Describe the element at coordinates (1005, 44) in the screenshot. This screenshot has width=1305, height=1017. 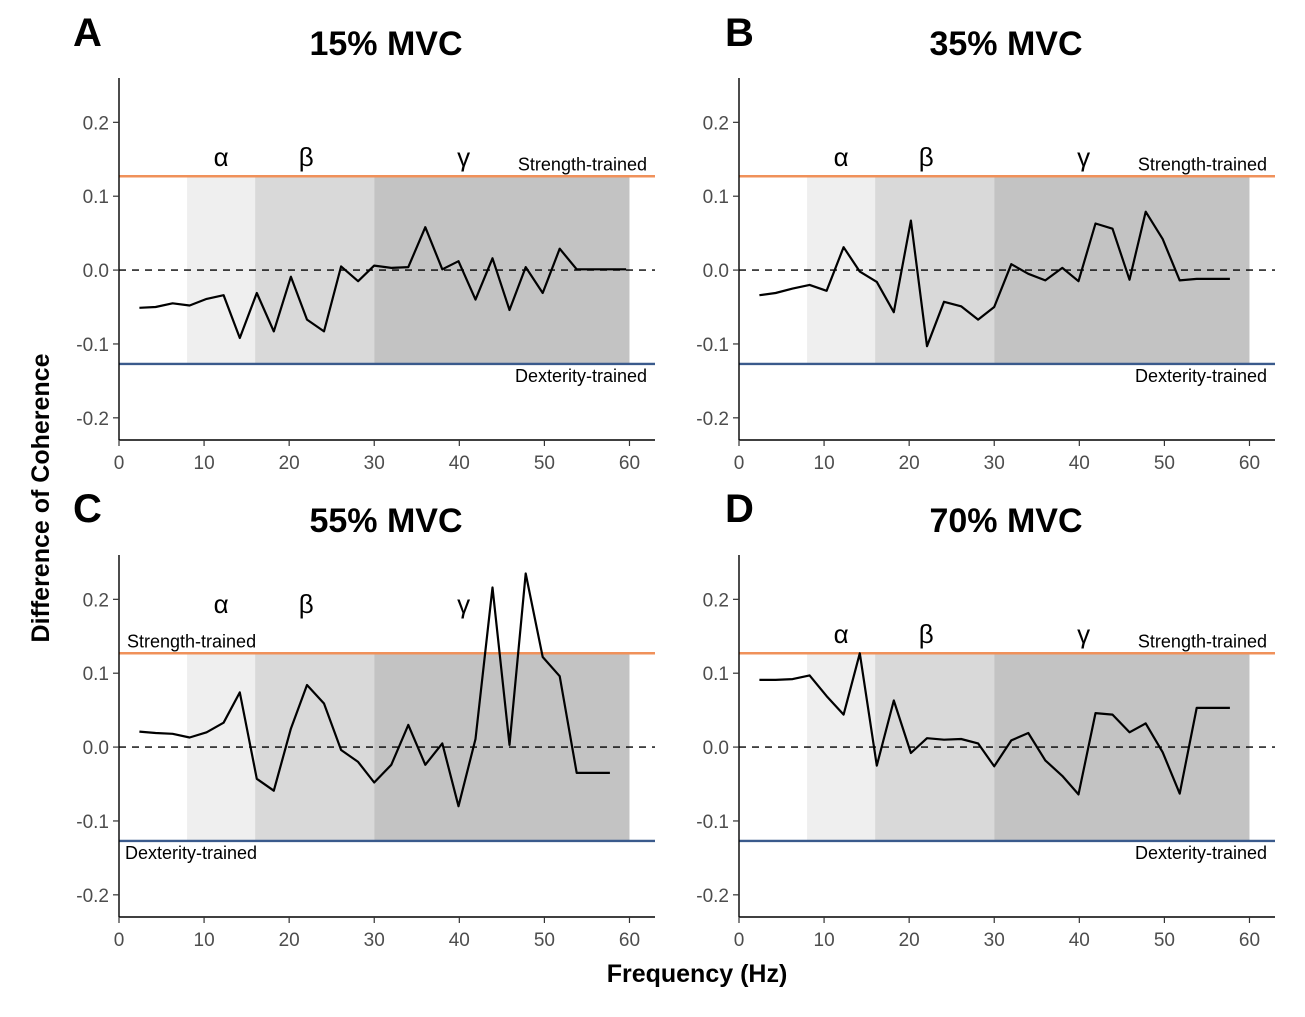
I see `panel-title: 35% MVC` at that location.